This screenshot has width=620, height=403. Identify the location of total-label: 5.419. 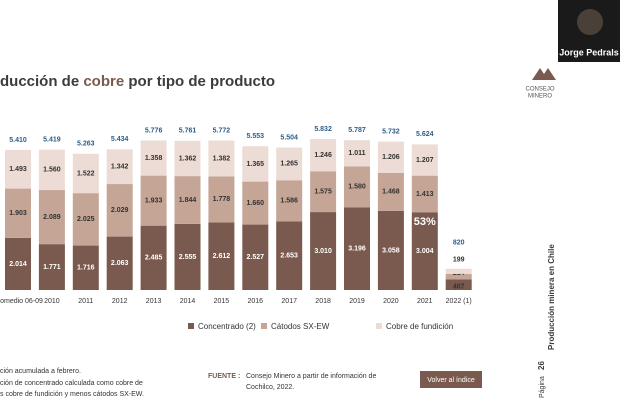
(52, 140).